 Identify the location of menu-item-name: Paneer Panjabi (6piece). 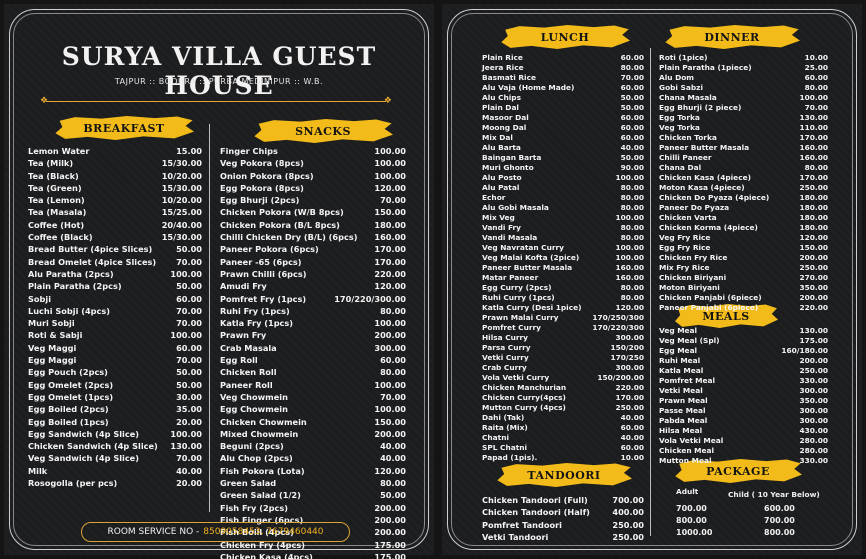
(709, 307).